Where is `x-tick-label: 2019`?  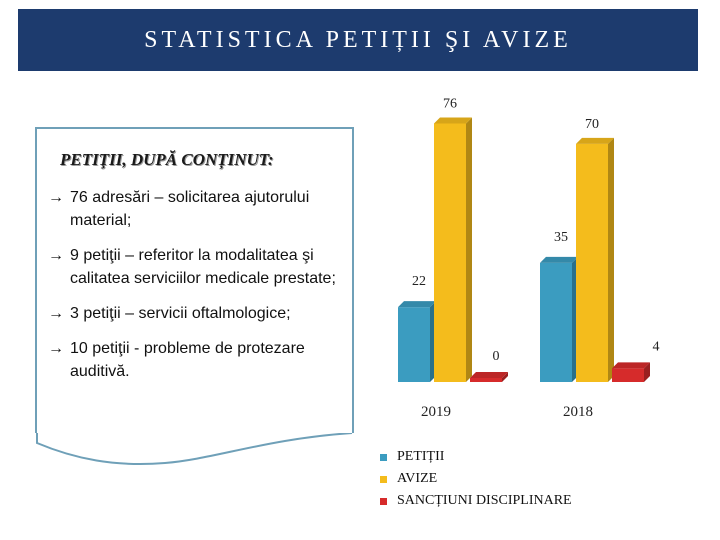 x-tick-label: 2019 is located at coordinates (436, 412).